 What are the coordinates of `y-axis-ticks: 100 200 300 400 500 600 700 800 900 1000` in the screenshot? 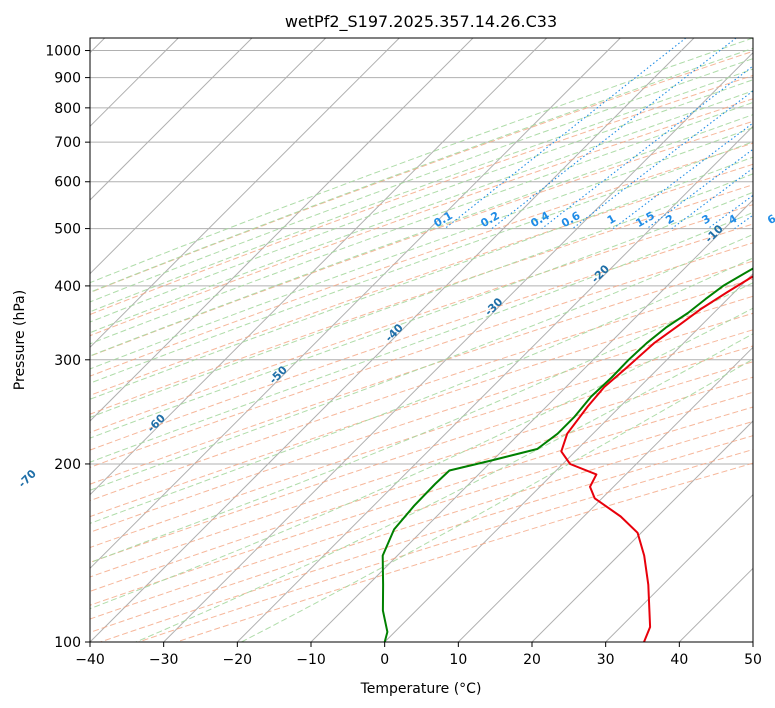 It's located at (67, 347).